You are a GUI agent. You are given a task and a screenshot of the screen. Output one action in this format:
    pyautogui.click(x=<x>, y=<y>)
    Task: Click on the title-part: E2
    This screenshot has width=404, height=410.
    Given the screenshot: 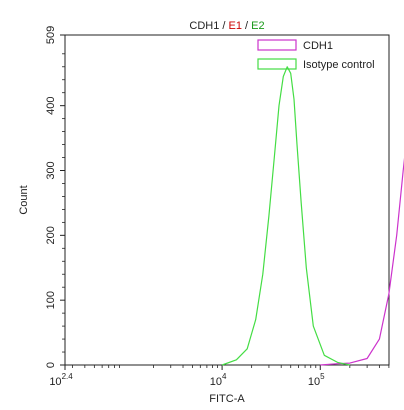 What is the action you would take?
    pyautogui.click(x=257, y=26)
    